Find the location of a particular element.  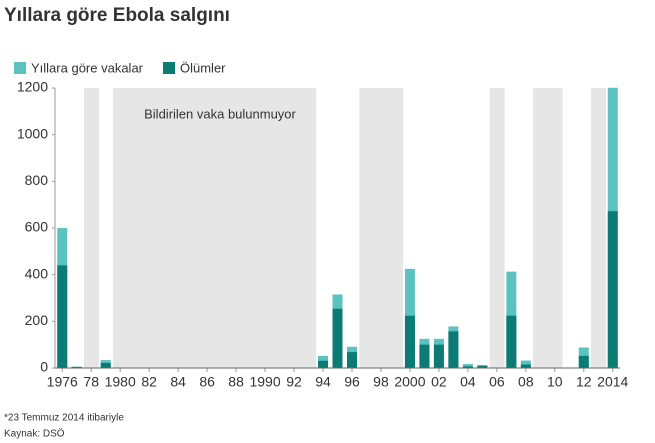

x-tick-label: 88 is located at coordinates (236, 382).